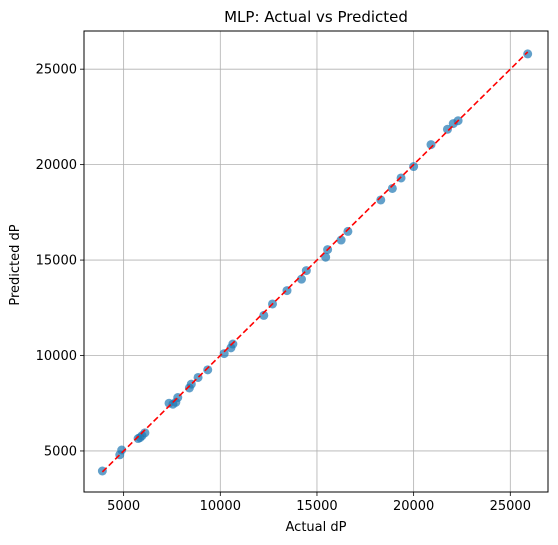 The height and width of the screenshot is (545, 558). Describe the element at coordinates (56, 356) in the screenshot. I see `y-tick-label: 10000` at that location.